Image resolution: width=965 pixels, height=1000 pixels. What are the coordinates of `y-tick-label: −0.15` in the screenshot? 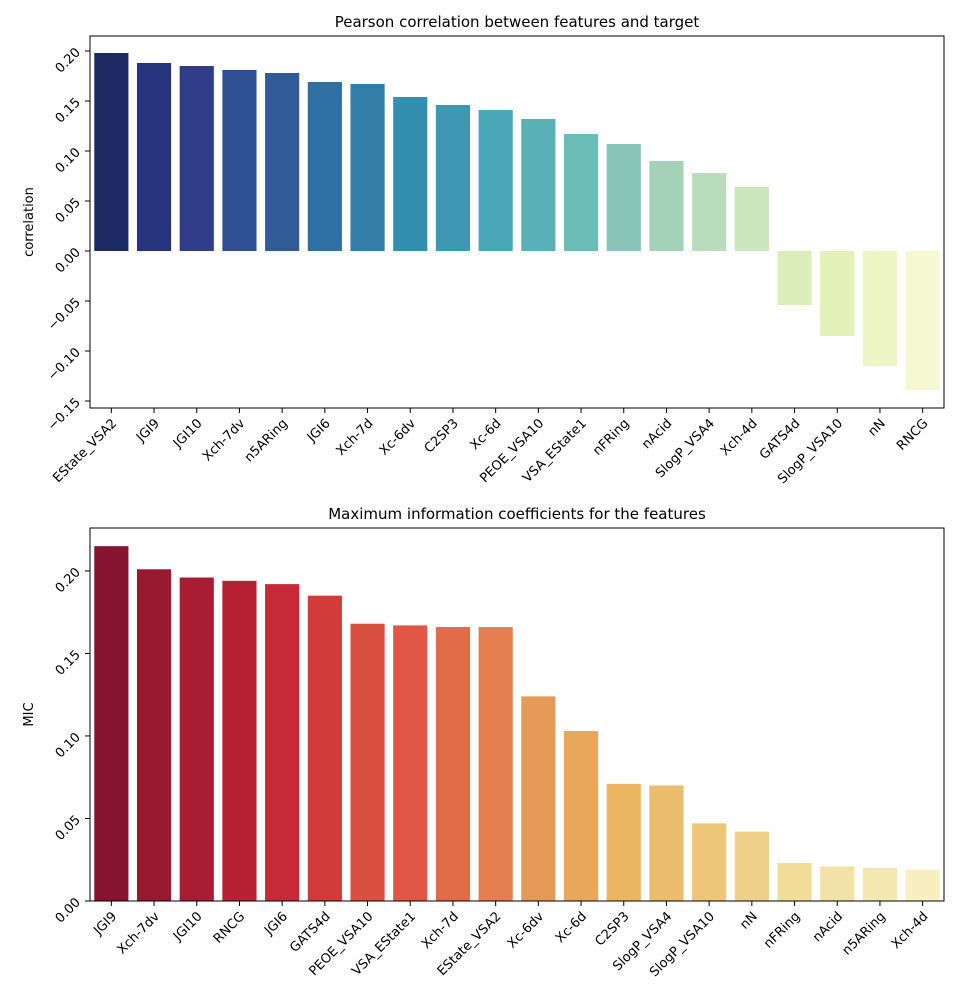 It's located at (64, 414).